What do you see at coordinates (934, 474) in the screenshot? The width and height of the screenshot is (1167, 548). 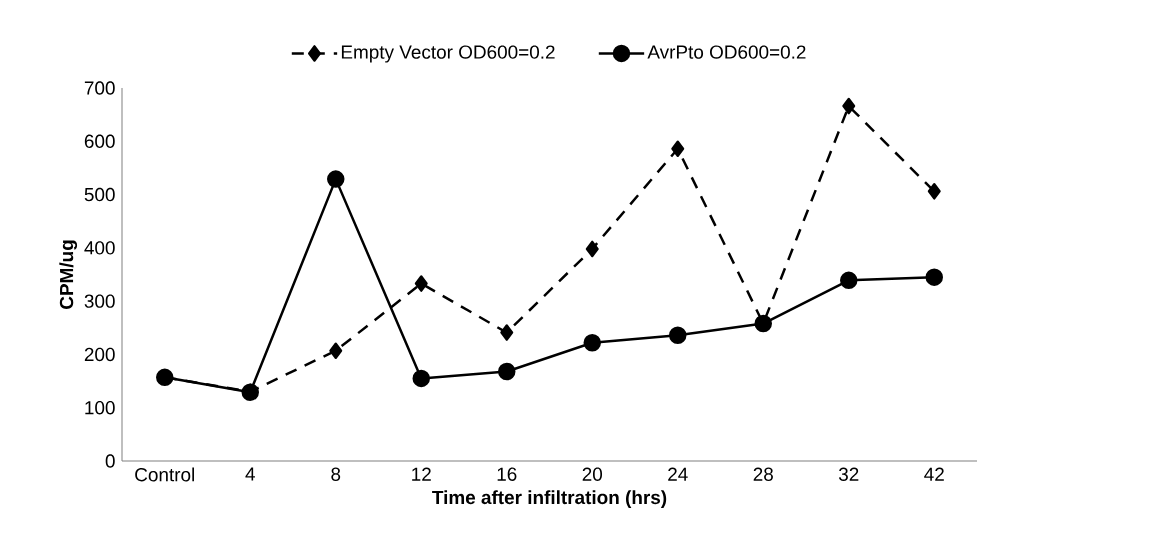 I see `x-tick-label: 42` at bounding box center [934, 474].